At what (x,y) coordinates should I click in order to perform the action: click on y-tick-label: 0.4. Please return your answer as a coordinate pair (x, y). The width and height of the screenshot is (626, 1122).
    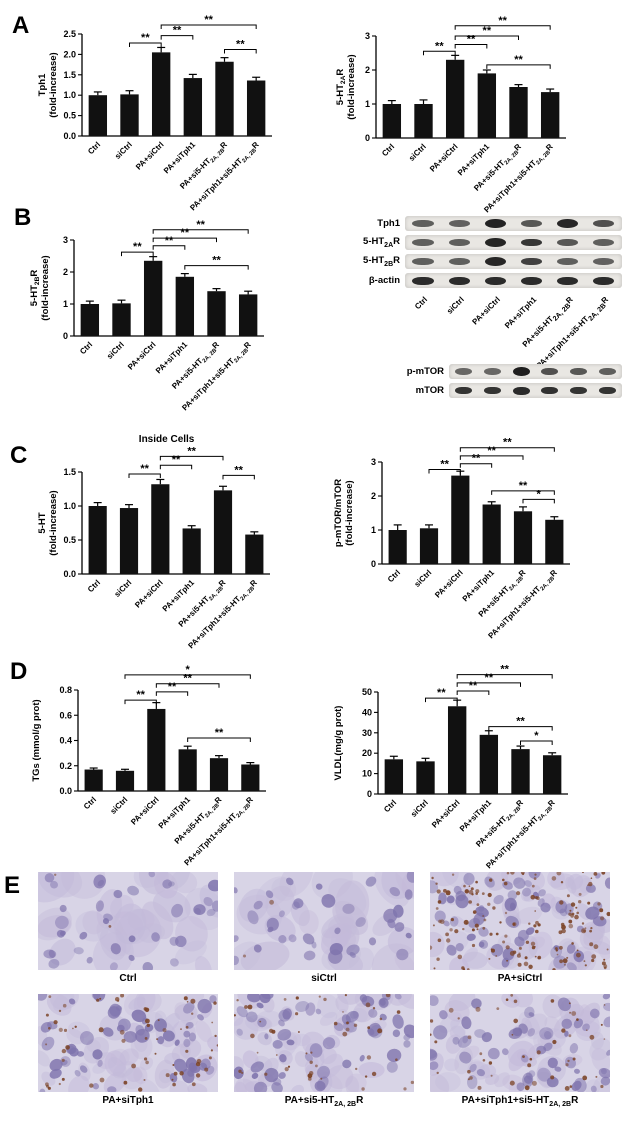
    Looking at the image, I should click on (65, 741).